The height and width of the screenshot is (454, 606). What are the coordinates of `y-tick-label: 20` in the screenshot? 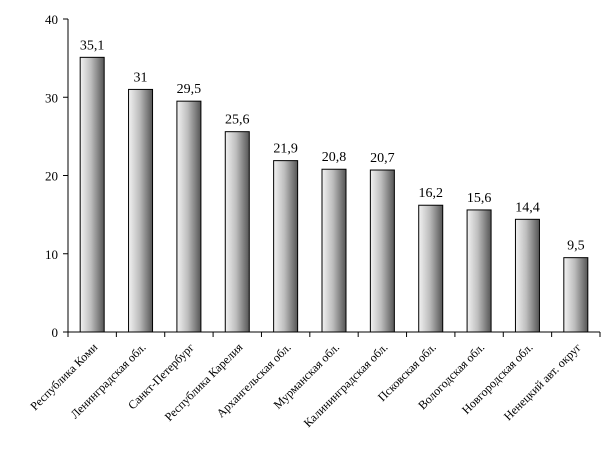 It's located at (51, 176).